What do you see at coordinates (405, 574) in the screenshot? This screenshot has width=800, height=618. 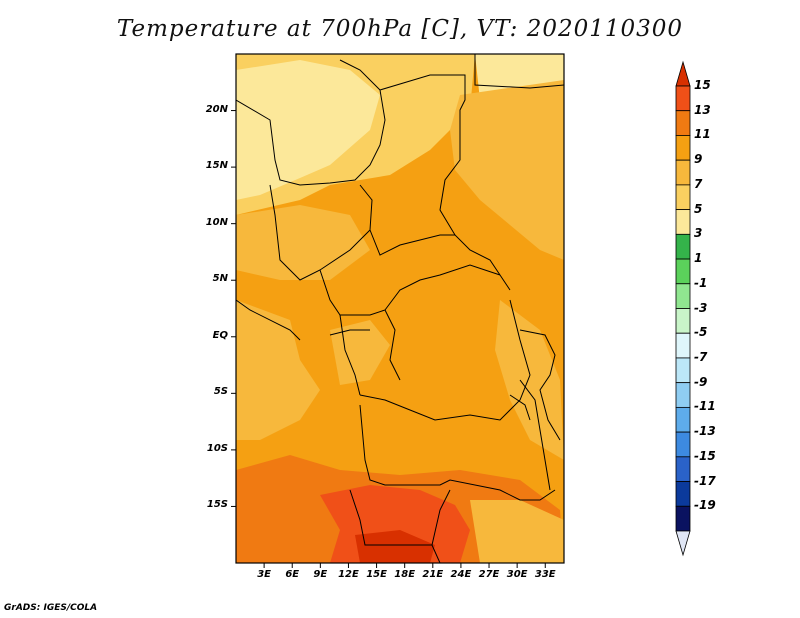 I see `lon-label: 18E` at bounding box center [405, 574].